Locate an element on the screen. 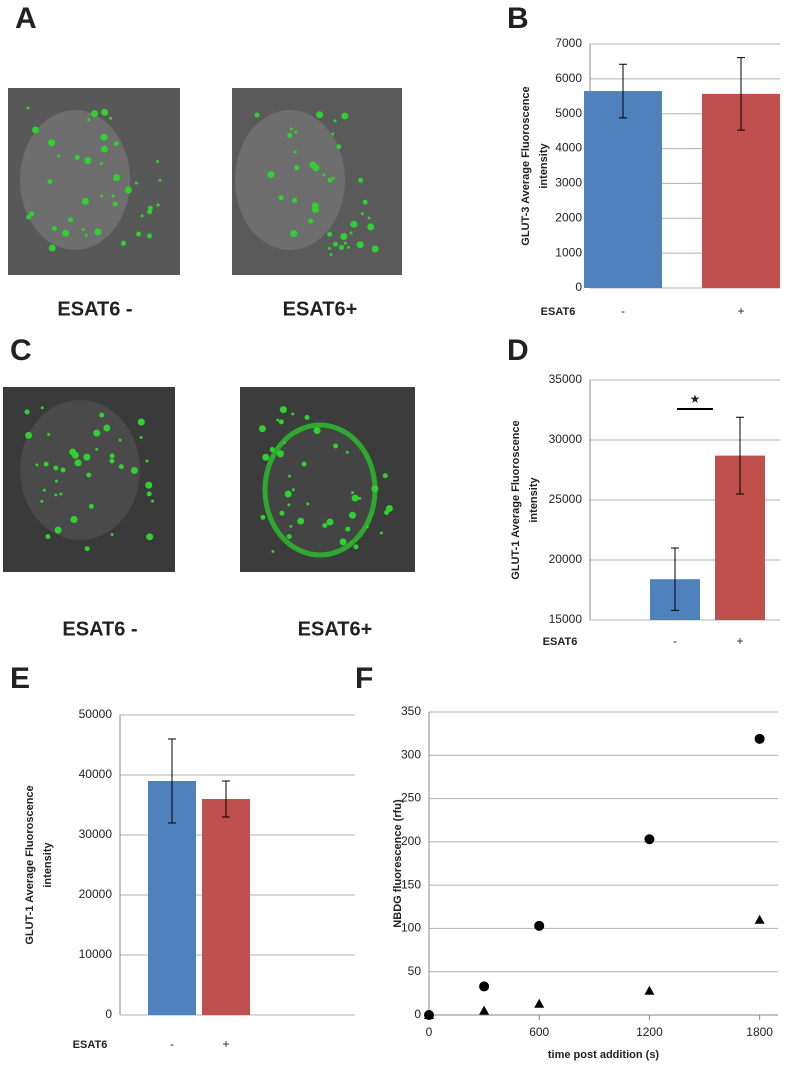 This screenshot has height=1068, width=787. y-tick-label: 1000 is located at coordinates (568, 252).